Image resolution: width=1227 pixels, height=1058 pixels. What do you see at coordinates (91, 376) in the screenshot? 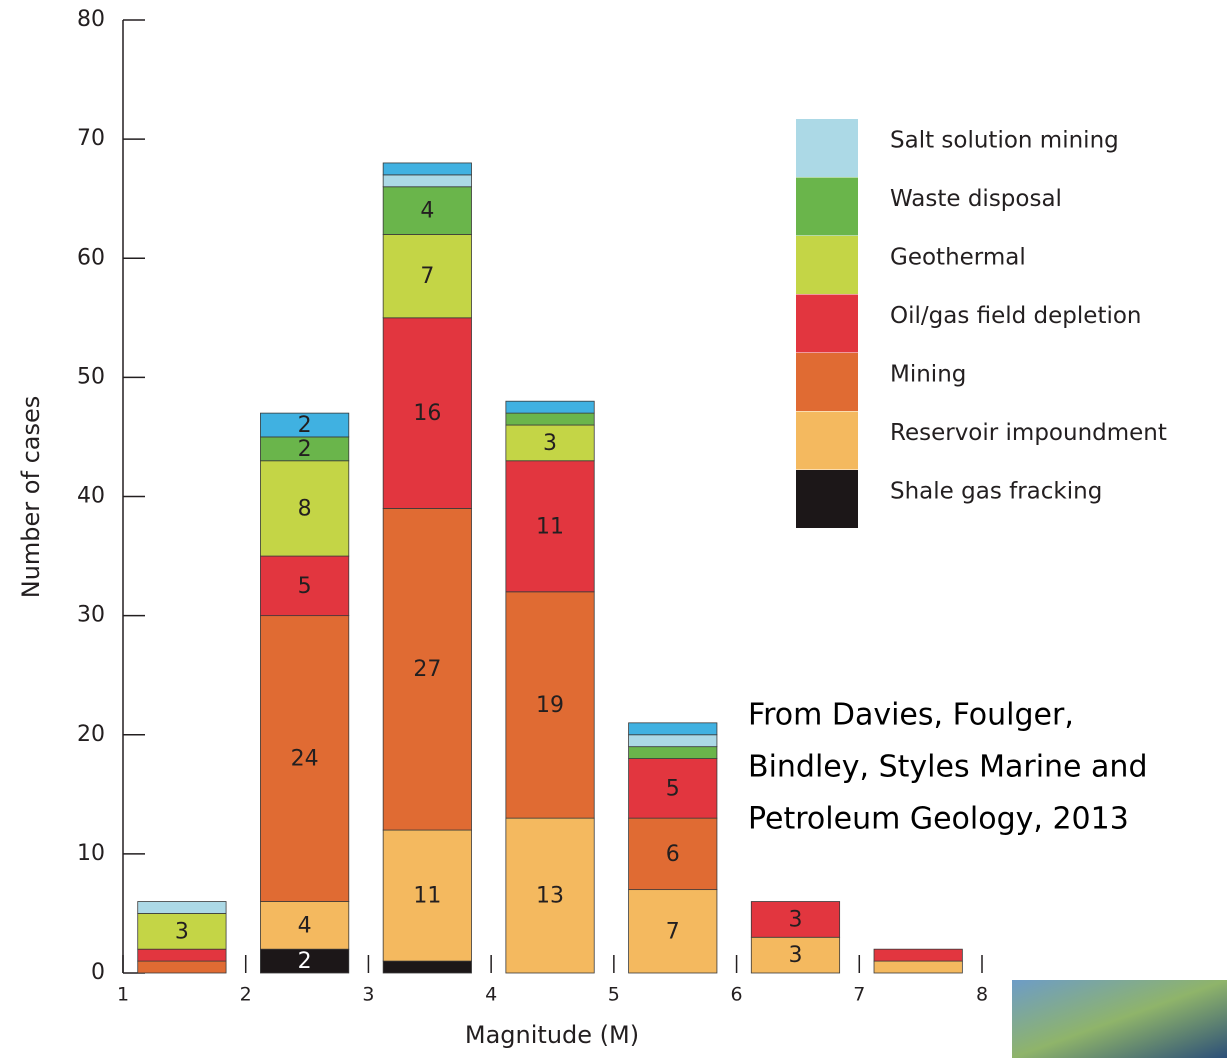
I see `y-tick-label: 50` at bounding box center [91, 376].